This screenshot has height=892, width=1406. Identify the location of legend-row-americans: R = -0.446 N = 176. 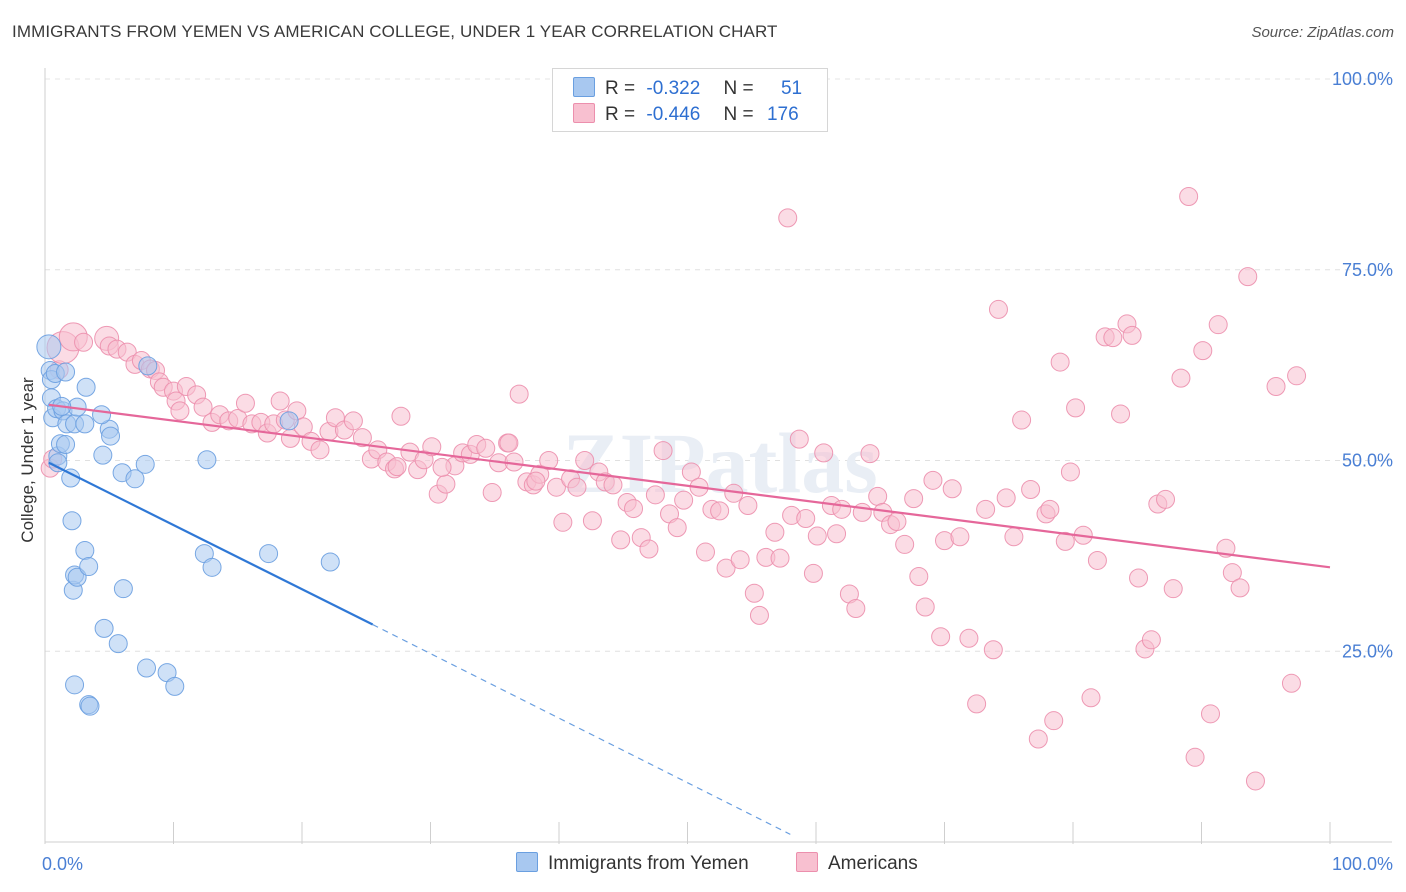
(686, 115).